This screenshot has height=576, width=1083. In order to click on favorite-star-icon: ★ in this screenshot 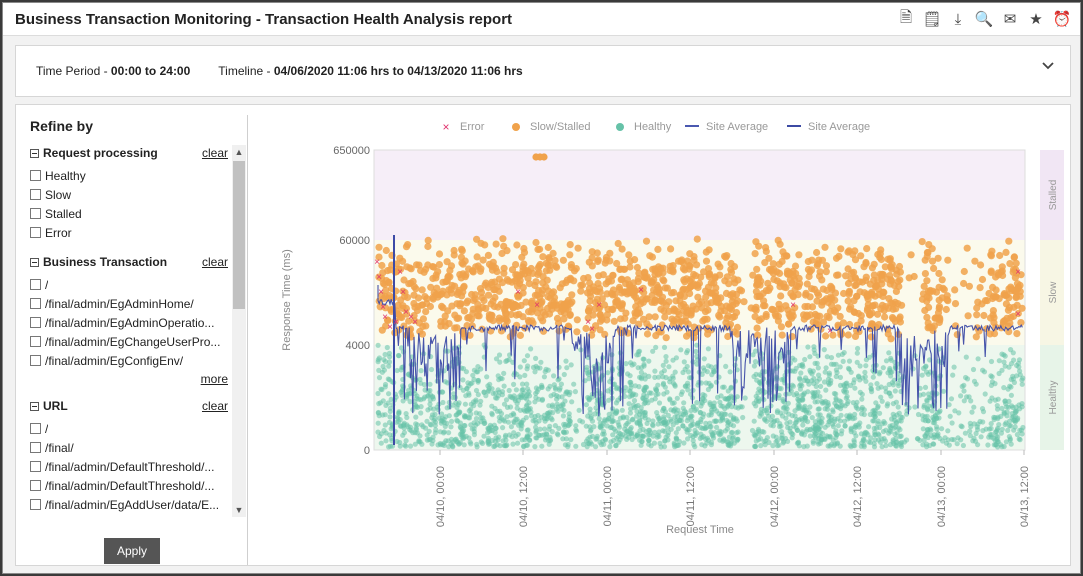, I will do `click(1036, 19)`.